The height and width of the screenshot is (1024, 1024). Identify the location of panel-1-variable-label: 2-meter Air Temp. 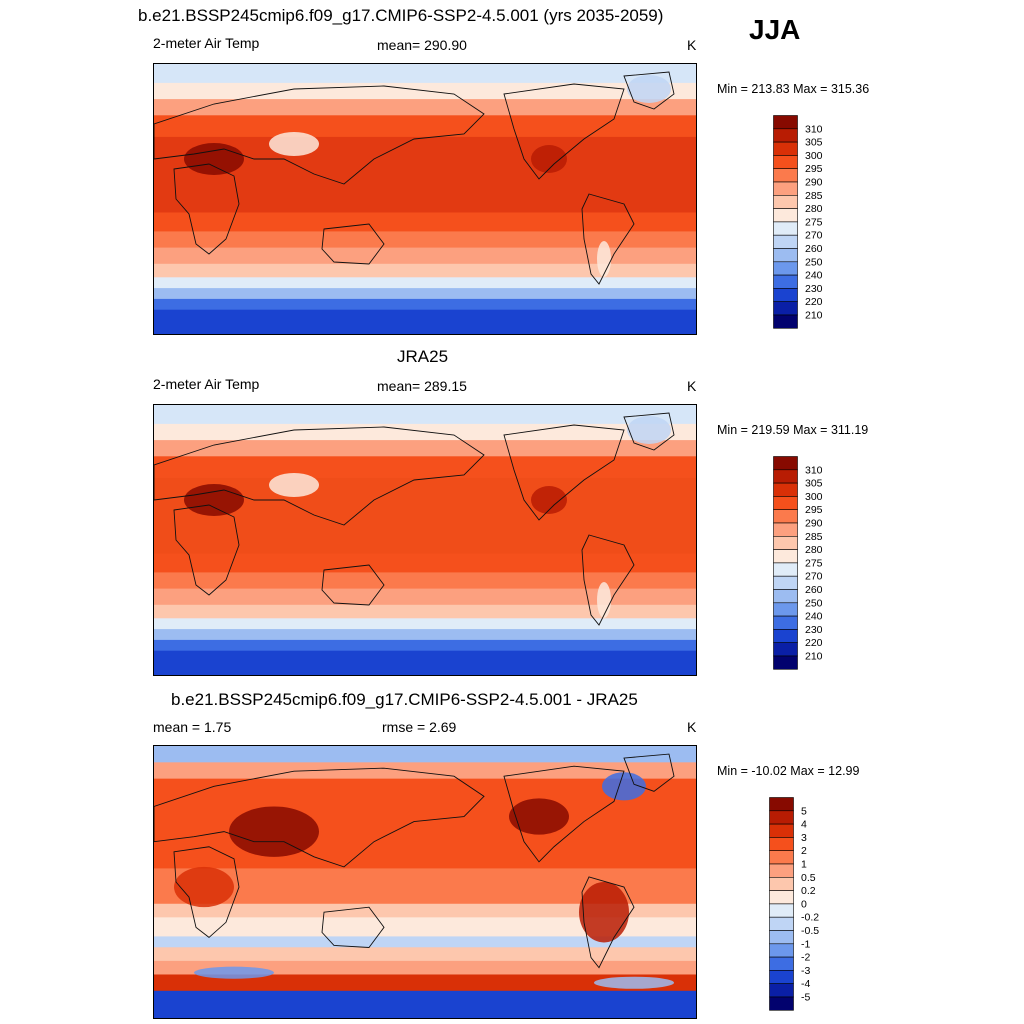
(206, 43).